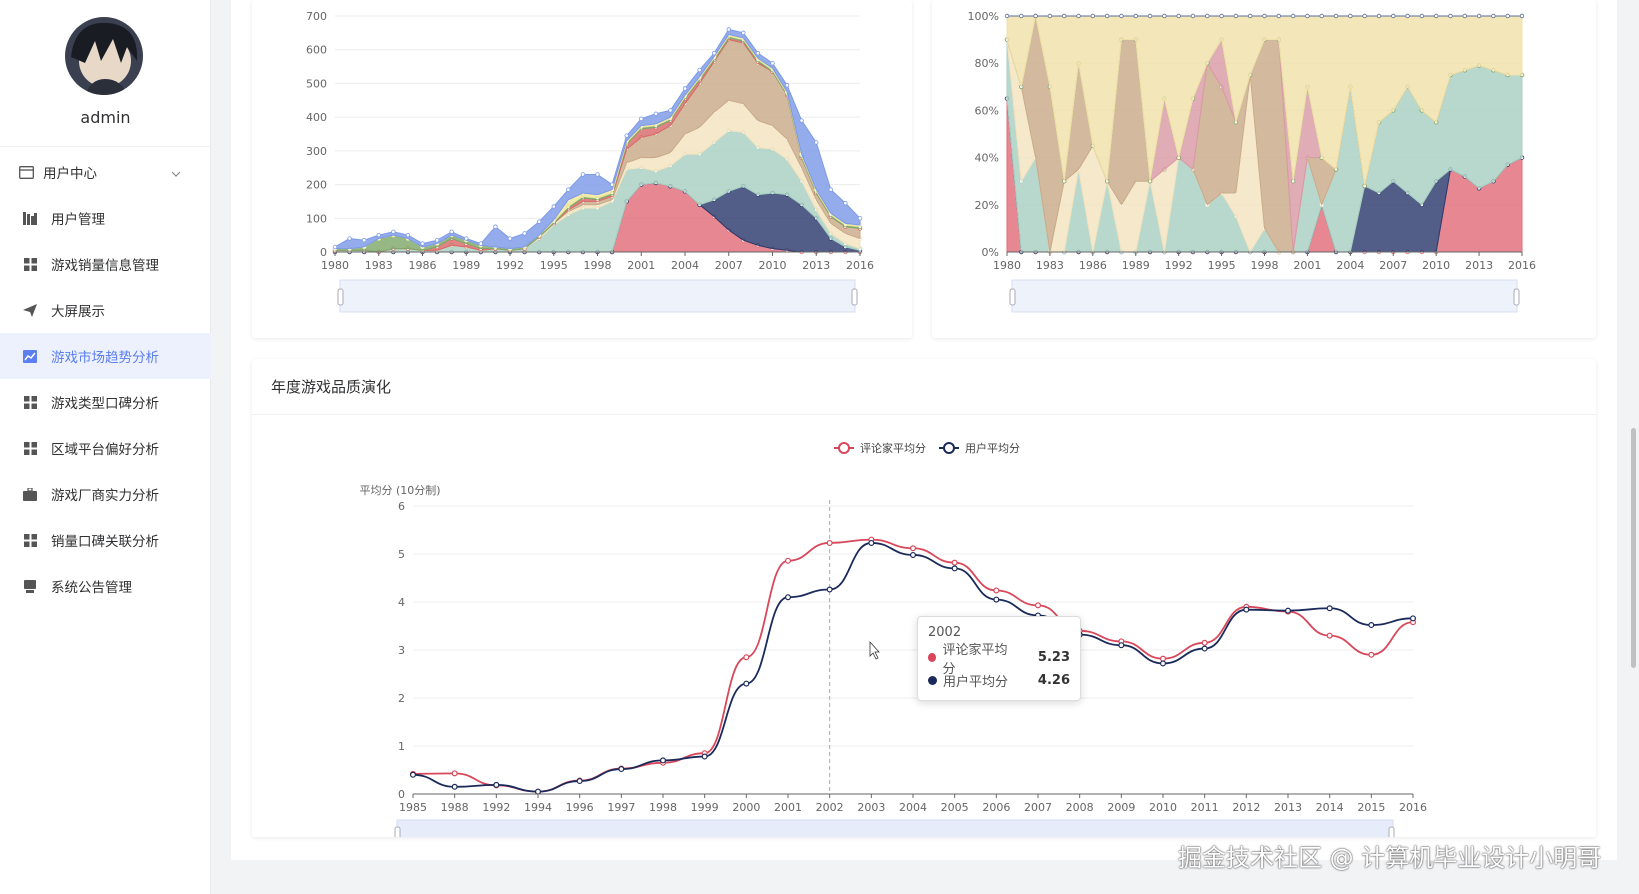 The image size is (1639, 894). I want to click on x-tick-label: 1998, so click(598, 265).